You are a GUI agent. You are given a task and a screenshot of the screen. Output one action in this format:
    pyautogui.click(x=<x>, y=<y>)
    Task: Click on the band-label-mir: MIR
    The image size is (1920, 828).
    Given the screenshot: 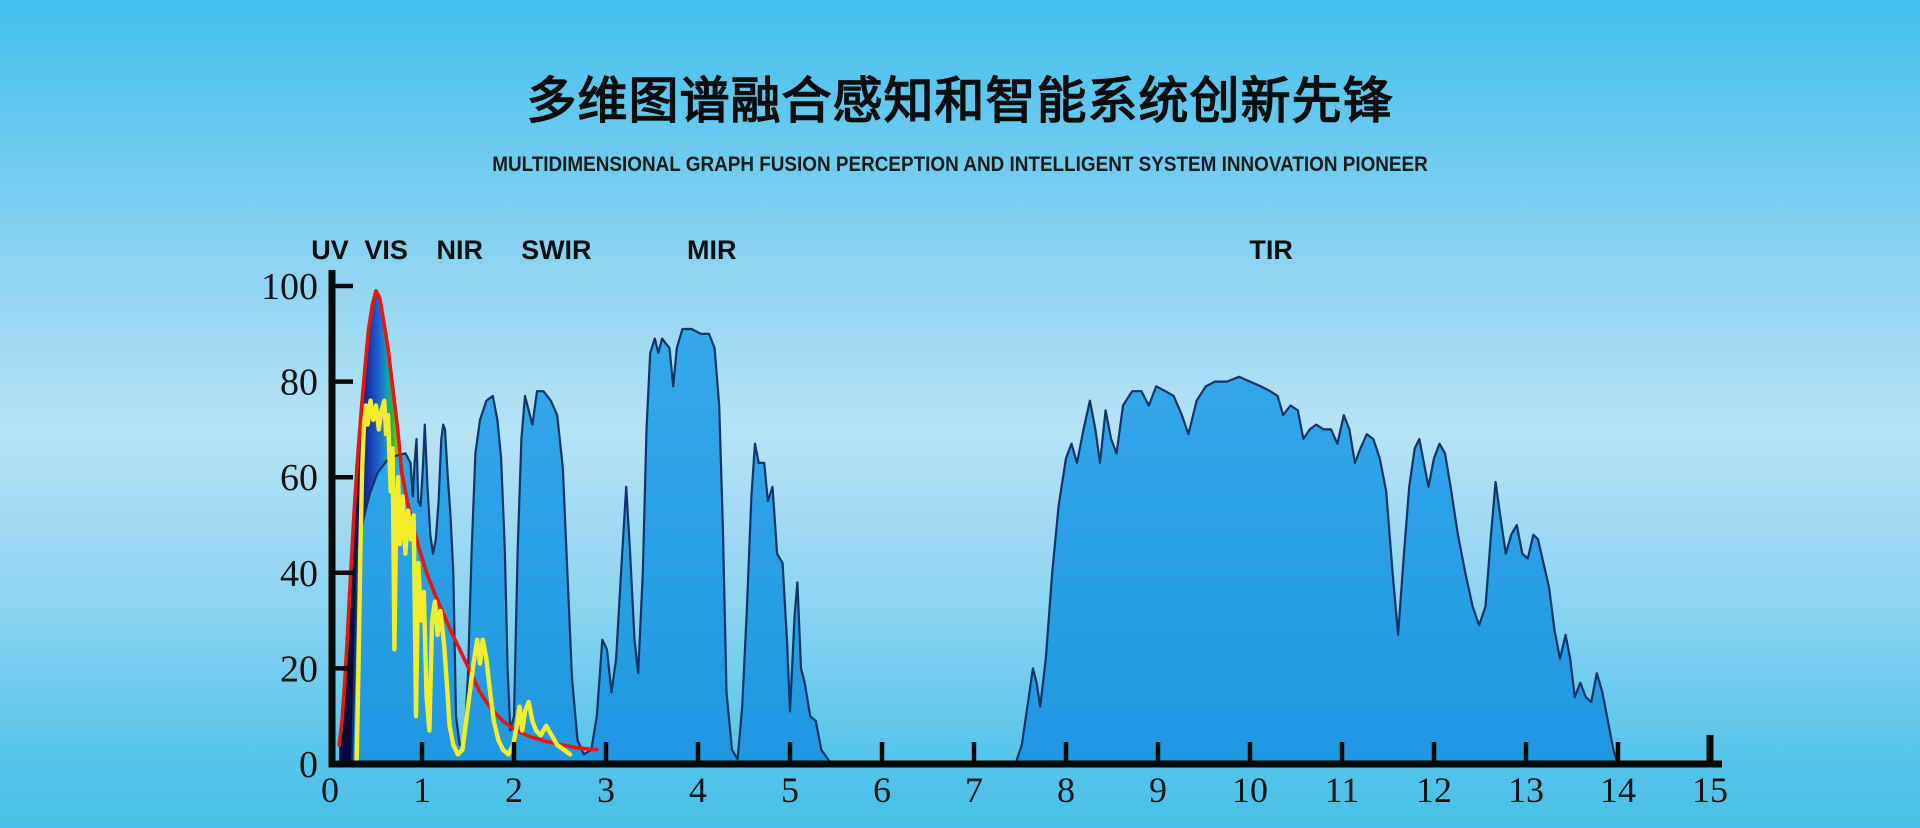 What is the action you would take?
    pyautogui.click(x=712, y=250)
    